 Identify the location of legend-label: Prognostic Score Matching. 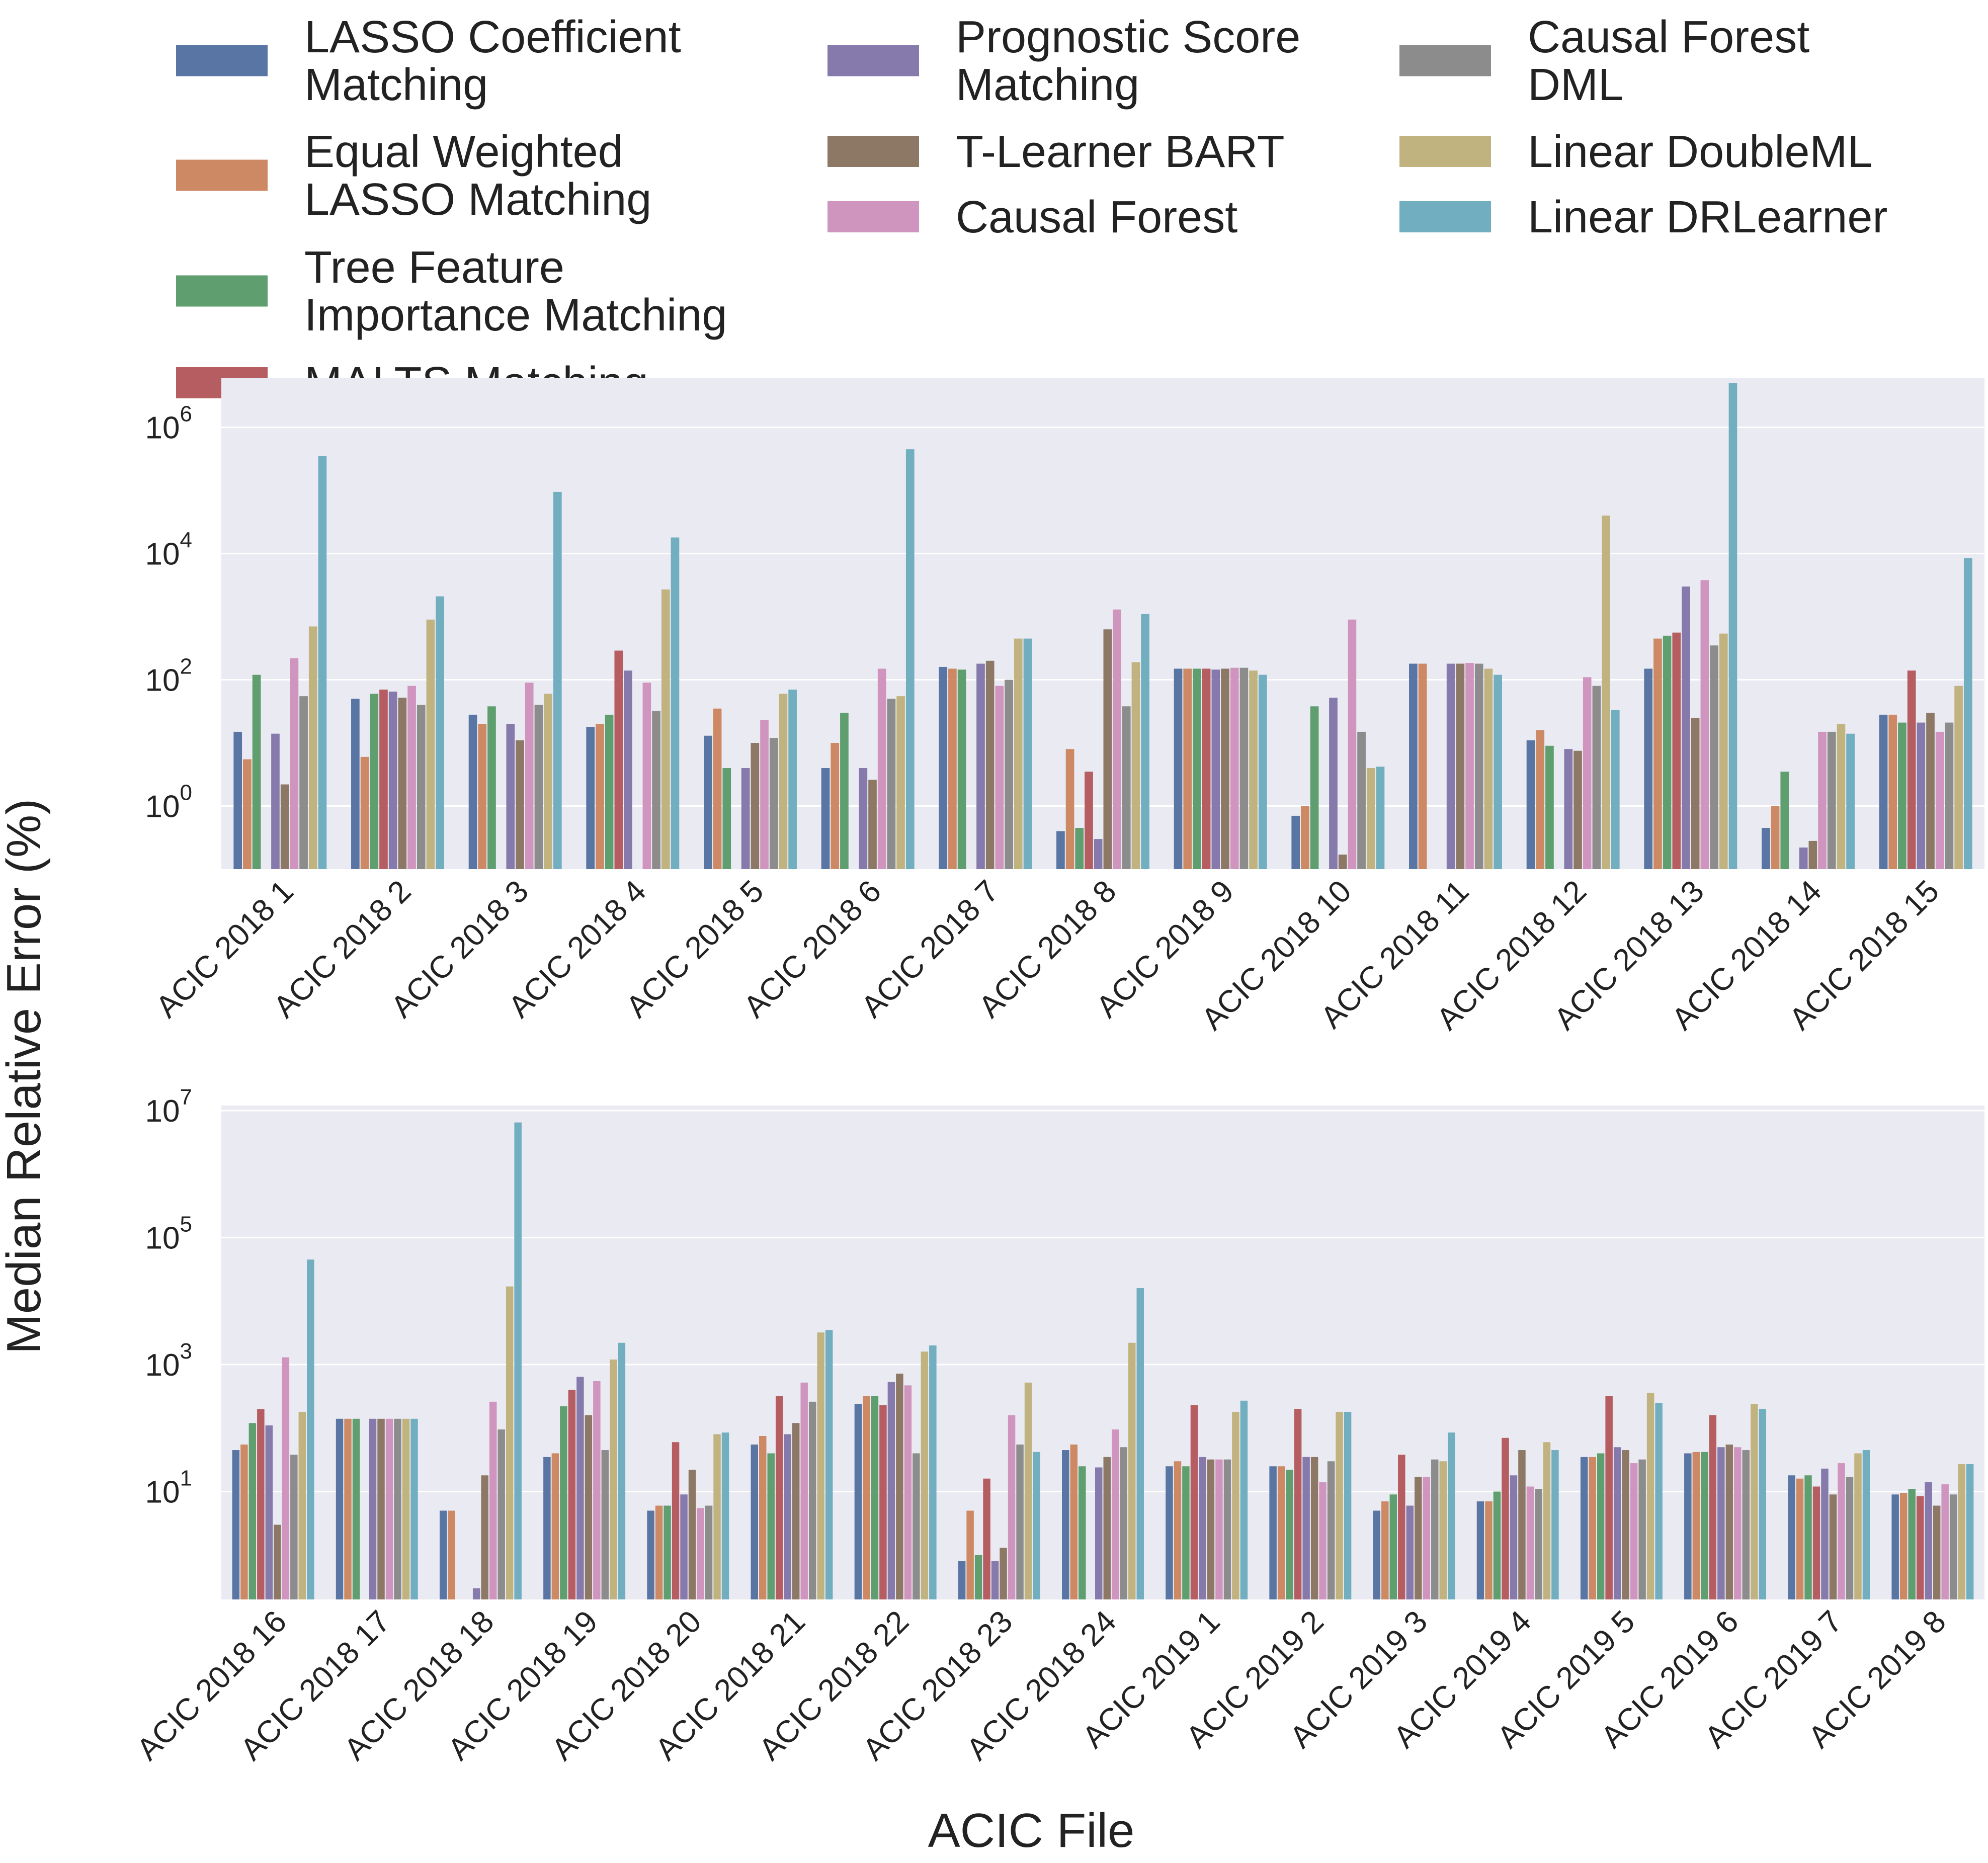
(1128, 61).